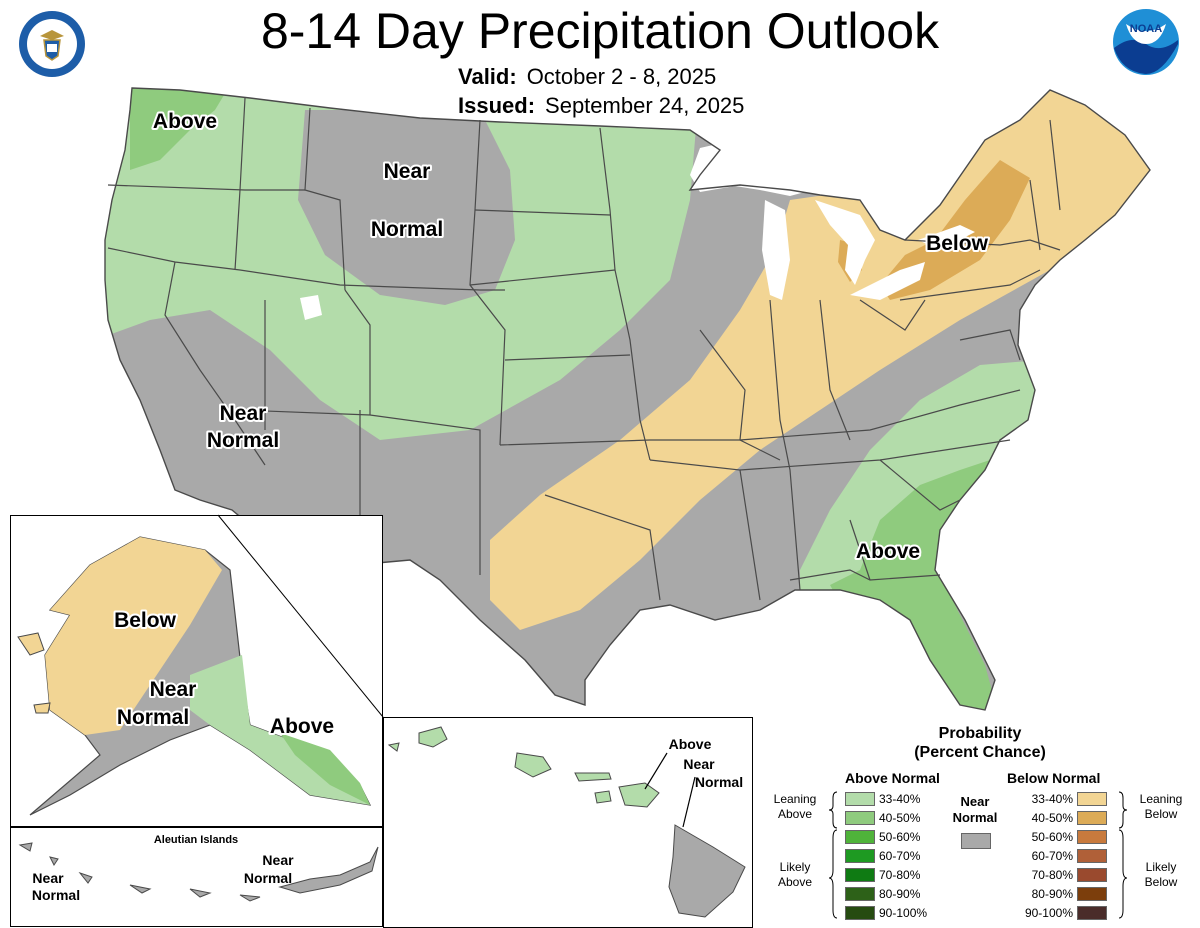 This screenshot has width=1200, height=928. Describe the element at coordinates (1054, 778) in the screenshot. I see `legend-below-title: Below Normal` at that location.